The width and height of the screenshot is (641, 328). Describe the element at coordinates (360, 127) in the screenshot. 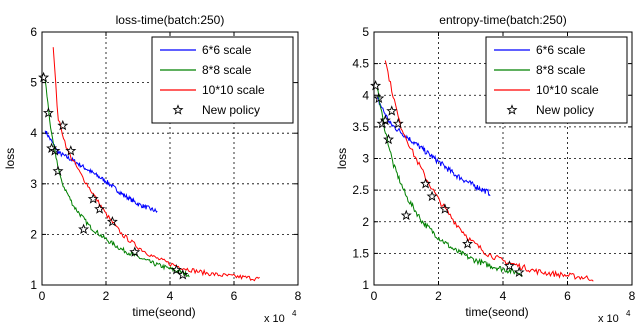

I see `y-tick-label: 3.5` at that location.